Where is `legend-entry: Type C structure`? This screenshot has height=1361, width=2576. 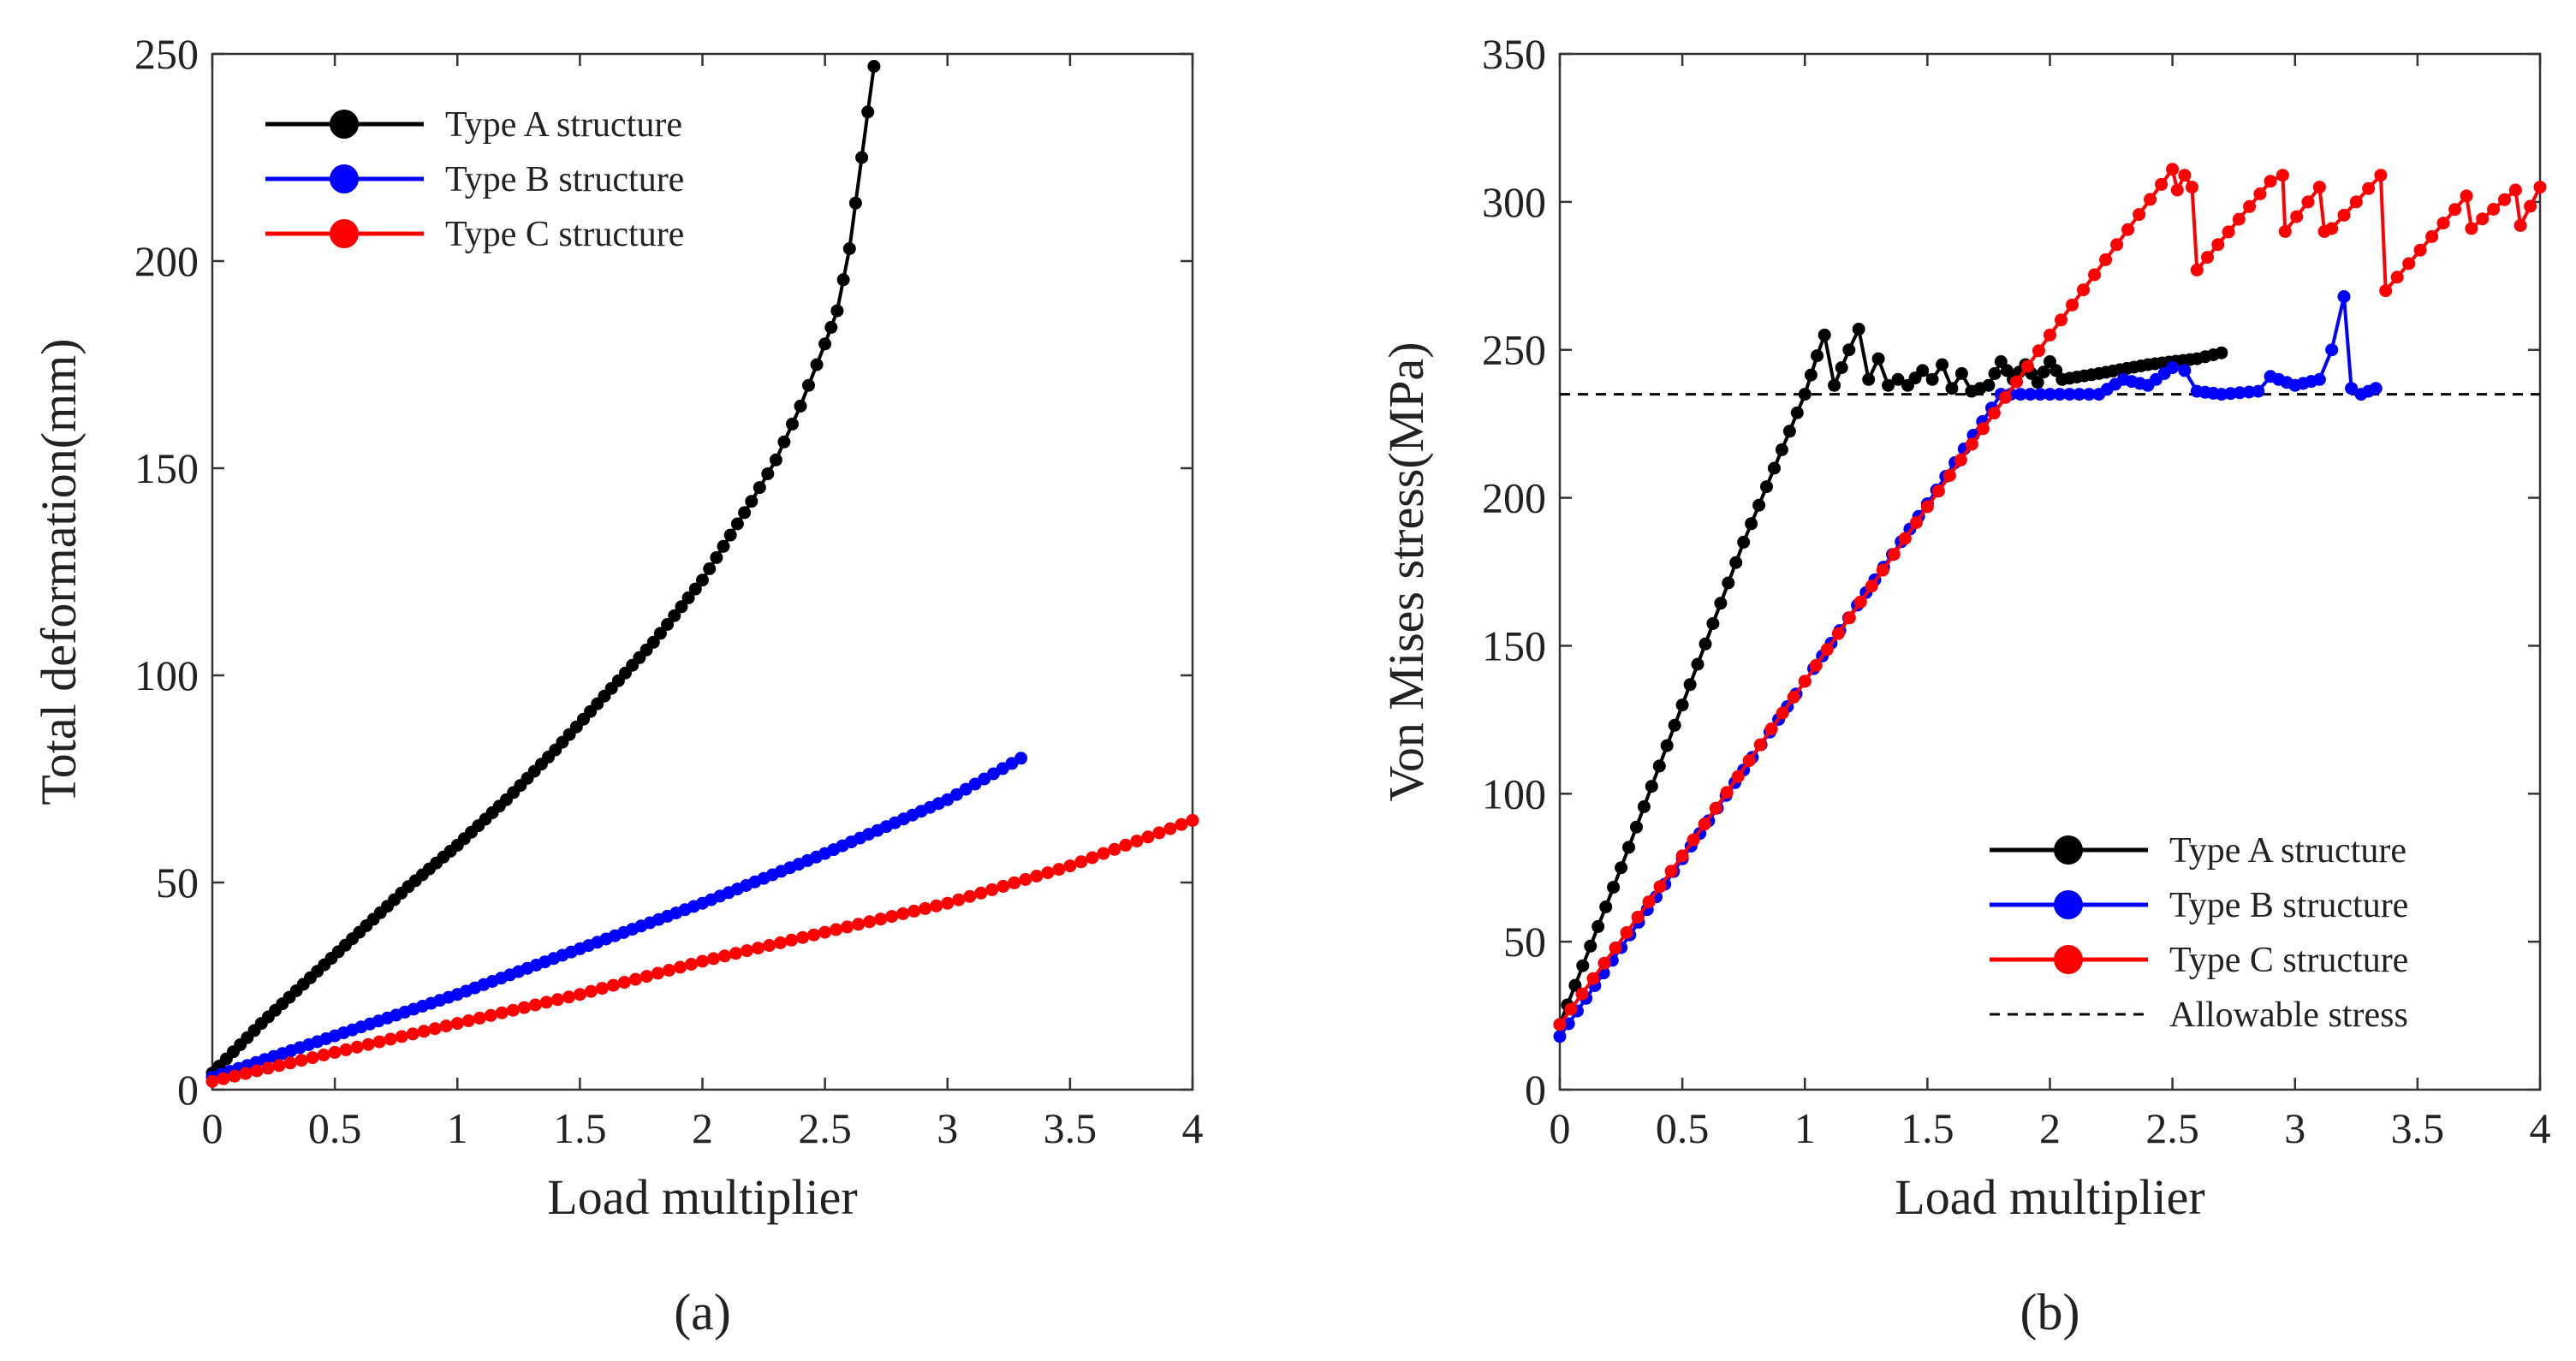
legend-entry: Type C structure is located at coordinates (474, 234).